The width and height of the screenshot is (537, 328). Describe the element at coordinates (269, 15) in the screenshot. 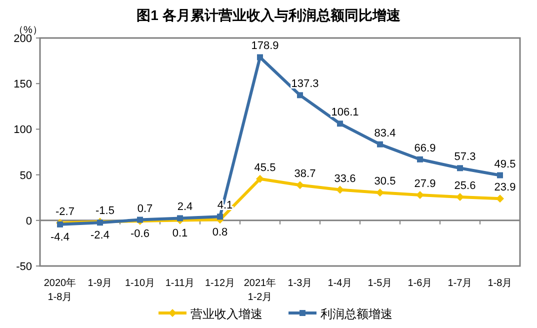

I see `chart-title: 图1 各月累计营业收入与利润总额同比增速` at that location.